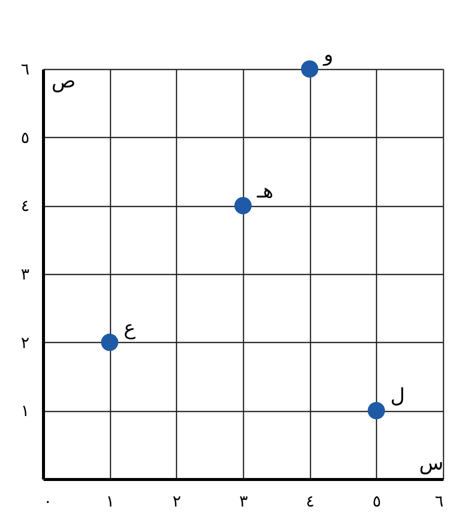 This screenshot has width=464, height=517. What do you see at coordinates (265, 190) in the screenshot?
I see `annotation: هـ` at bounding box center [265, 190].